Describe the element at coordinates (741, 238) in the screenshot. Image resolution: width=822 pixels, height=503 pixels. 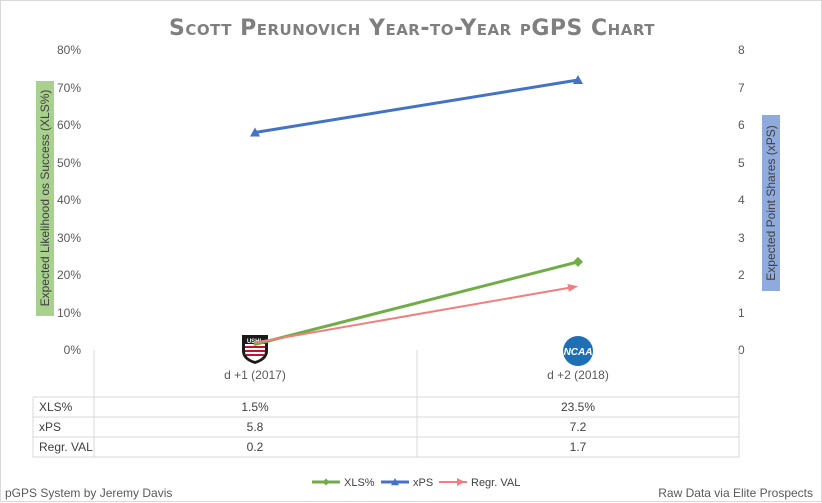
I see `right-tick: 3` at that location.